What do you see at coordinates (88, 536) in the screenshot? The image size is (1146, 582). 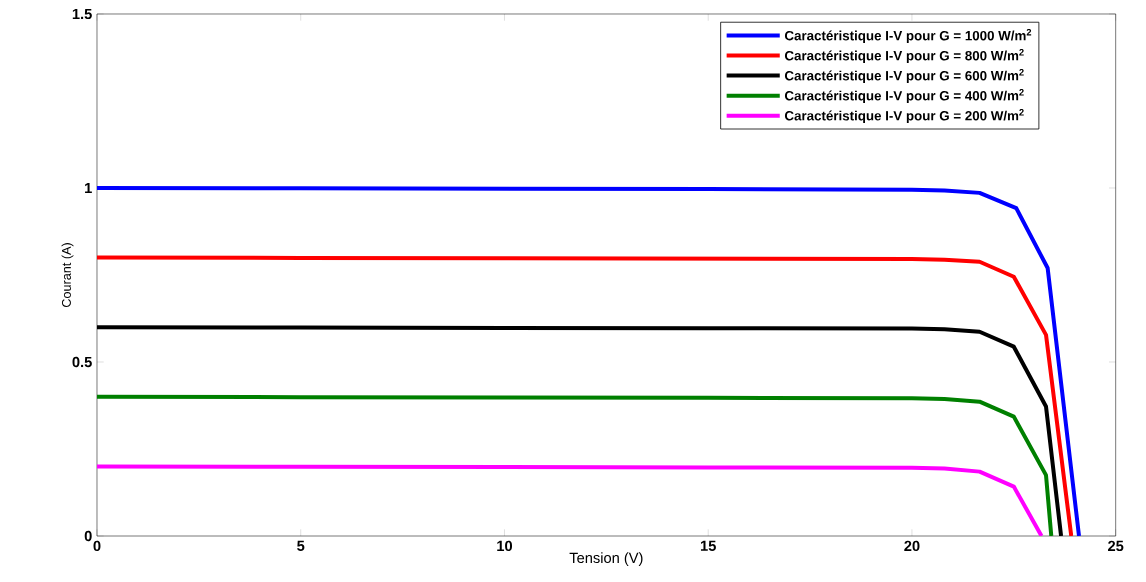 I see `y-tick-label: 0` at bounding box center [88, 536].